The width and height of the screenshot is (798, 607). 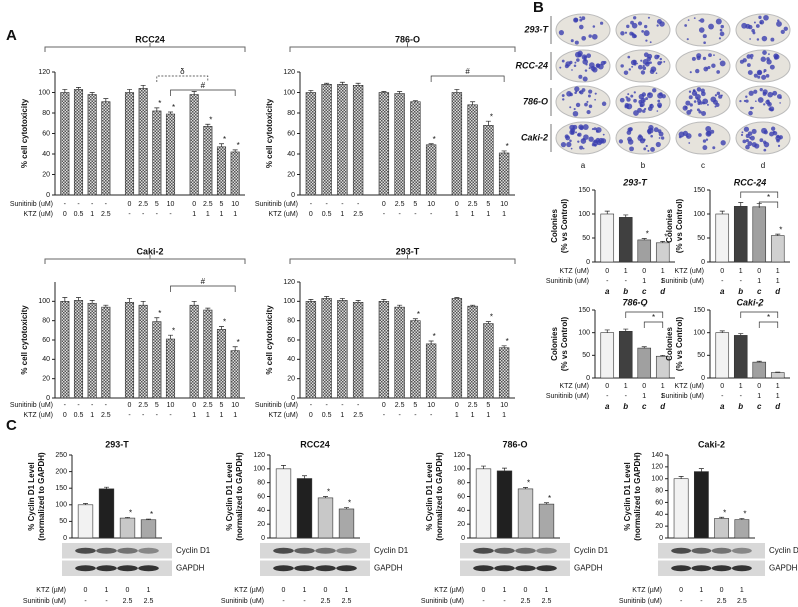 What do you see at coordinates (679, 226) in the screenshot?
I see `y-axis-label: (% vs Control)` at bounding box center [679, 226].